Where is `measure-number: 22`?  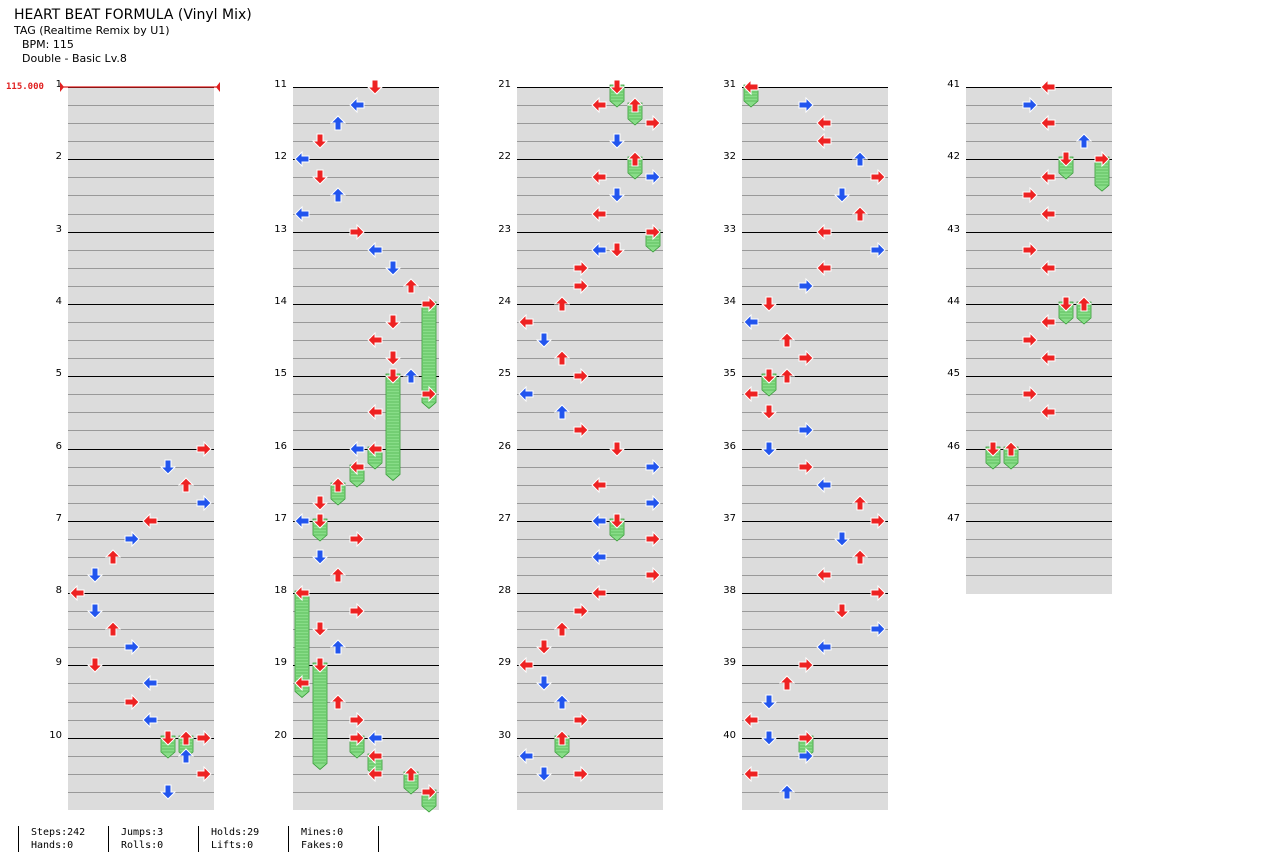 measure-number: 22 is located at coordinates (504, 157).